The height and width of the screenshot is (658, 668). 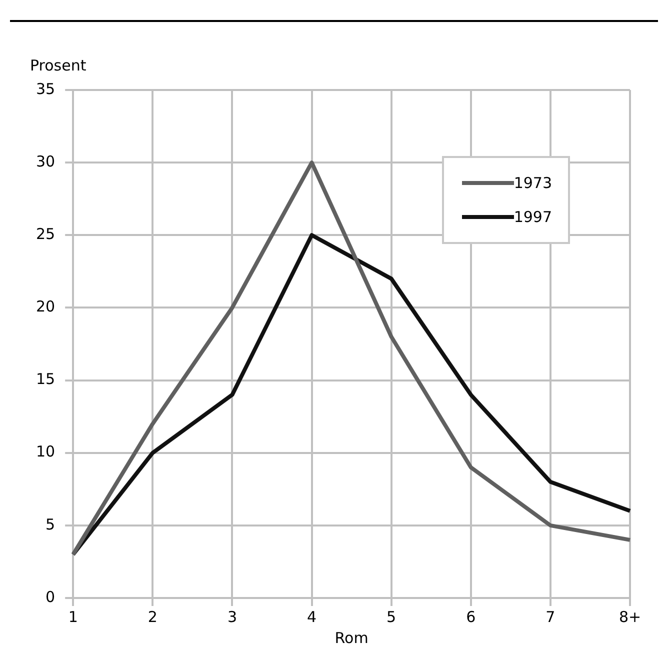 I want to click on x-tick-label: 4, so click(x=311, y=617).